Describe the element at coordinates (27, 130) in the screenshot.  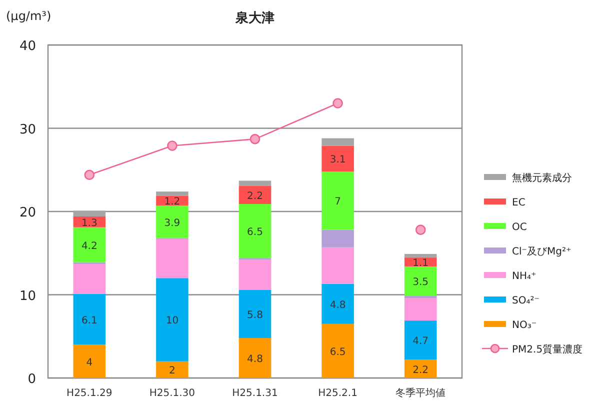
I see `y-tick-label: 30` at that location.